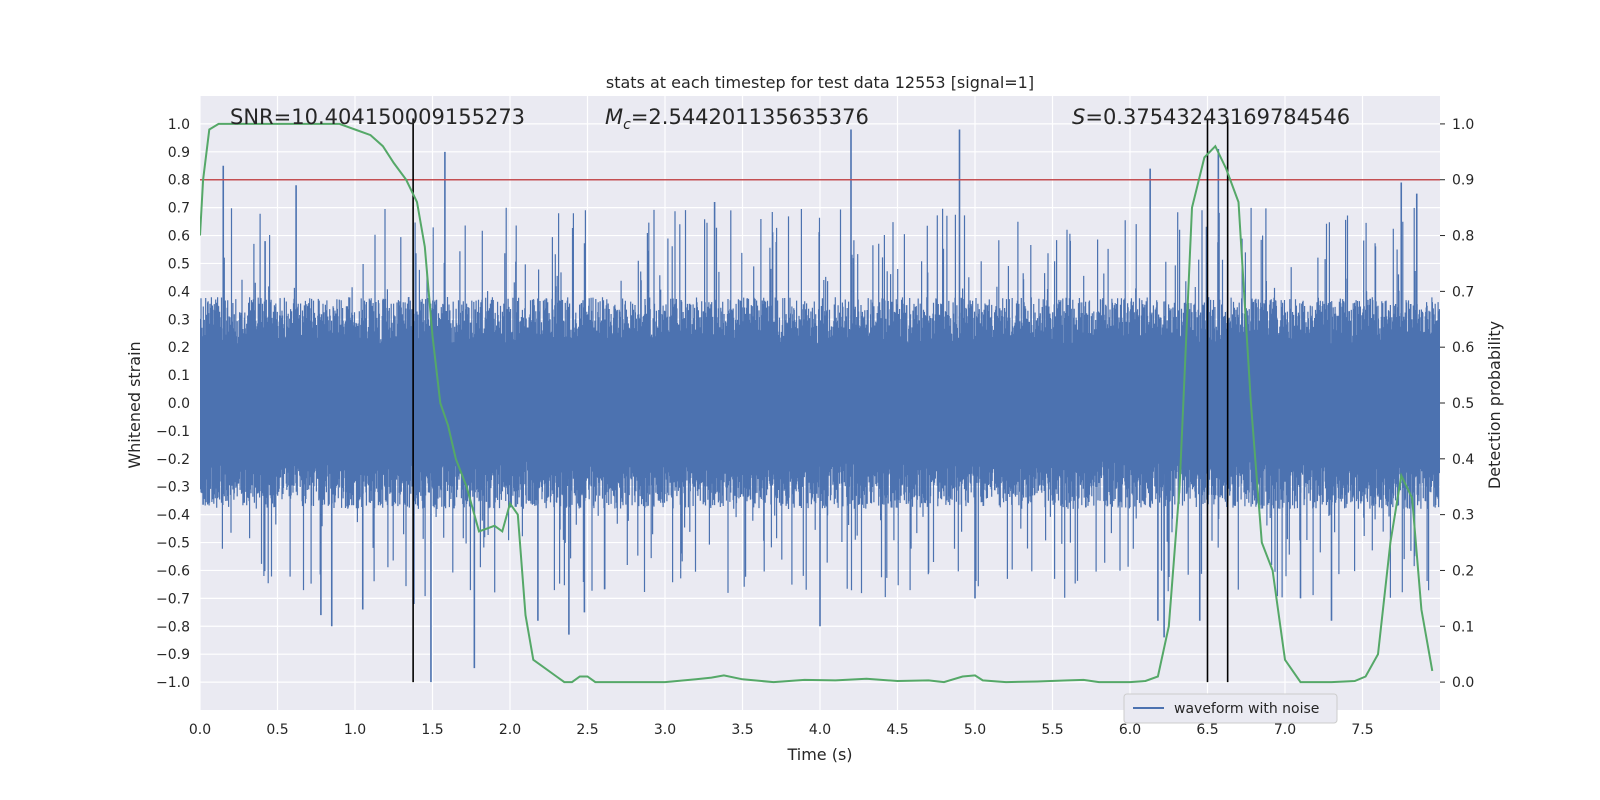 The height and width of the screenshot is (800, 1600). What do you see at coordinates (1246, 709) in the screenshot?
I see `legend-label: waveform with noise` at bounding box center [1246, 709].